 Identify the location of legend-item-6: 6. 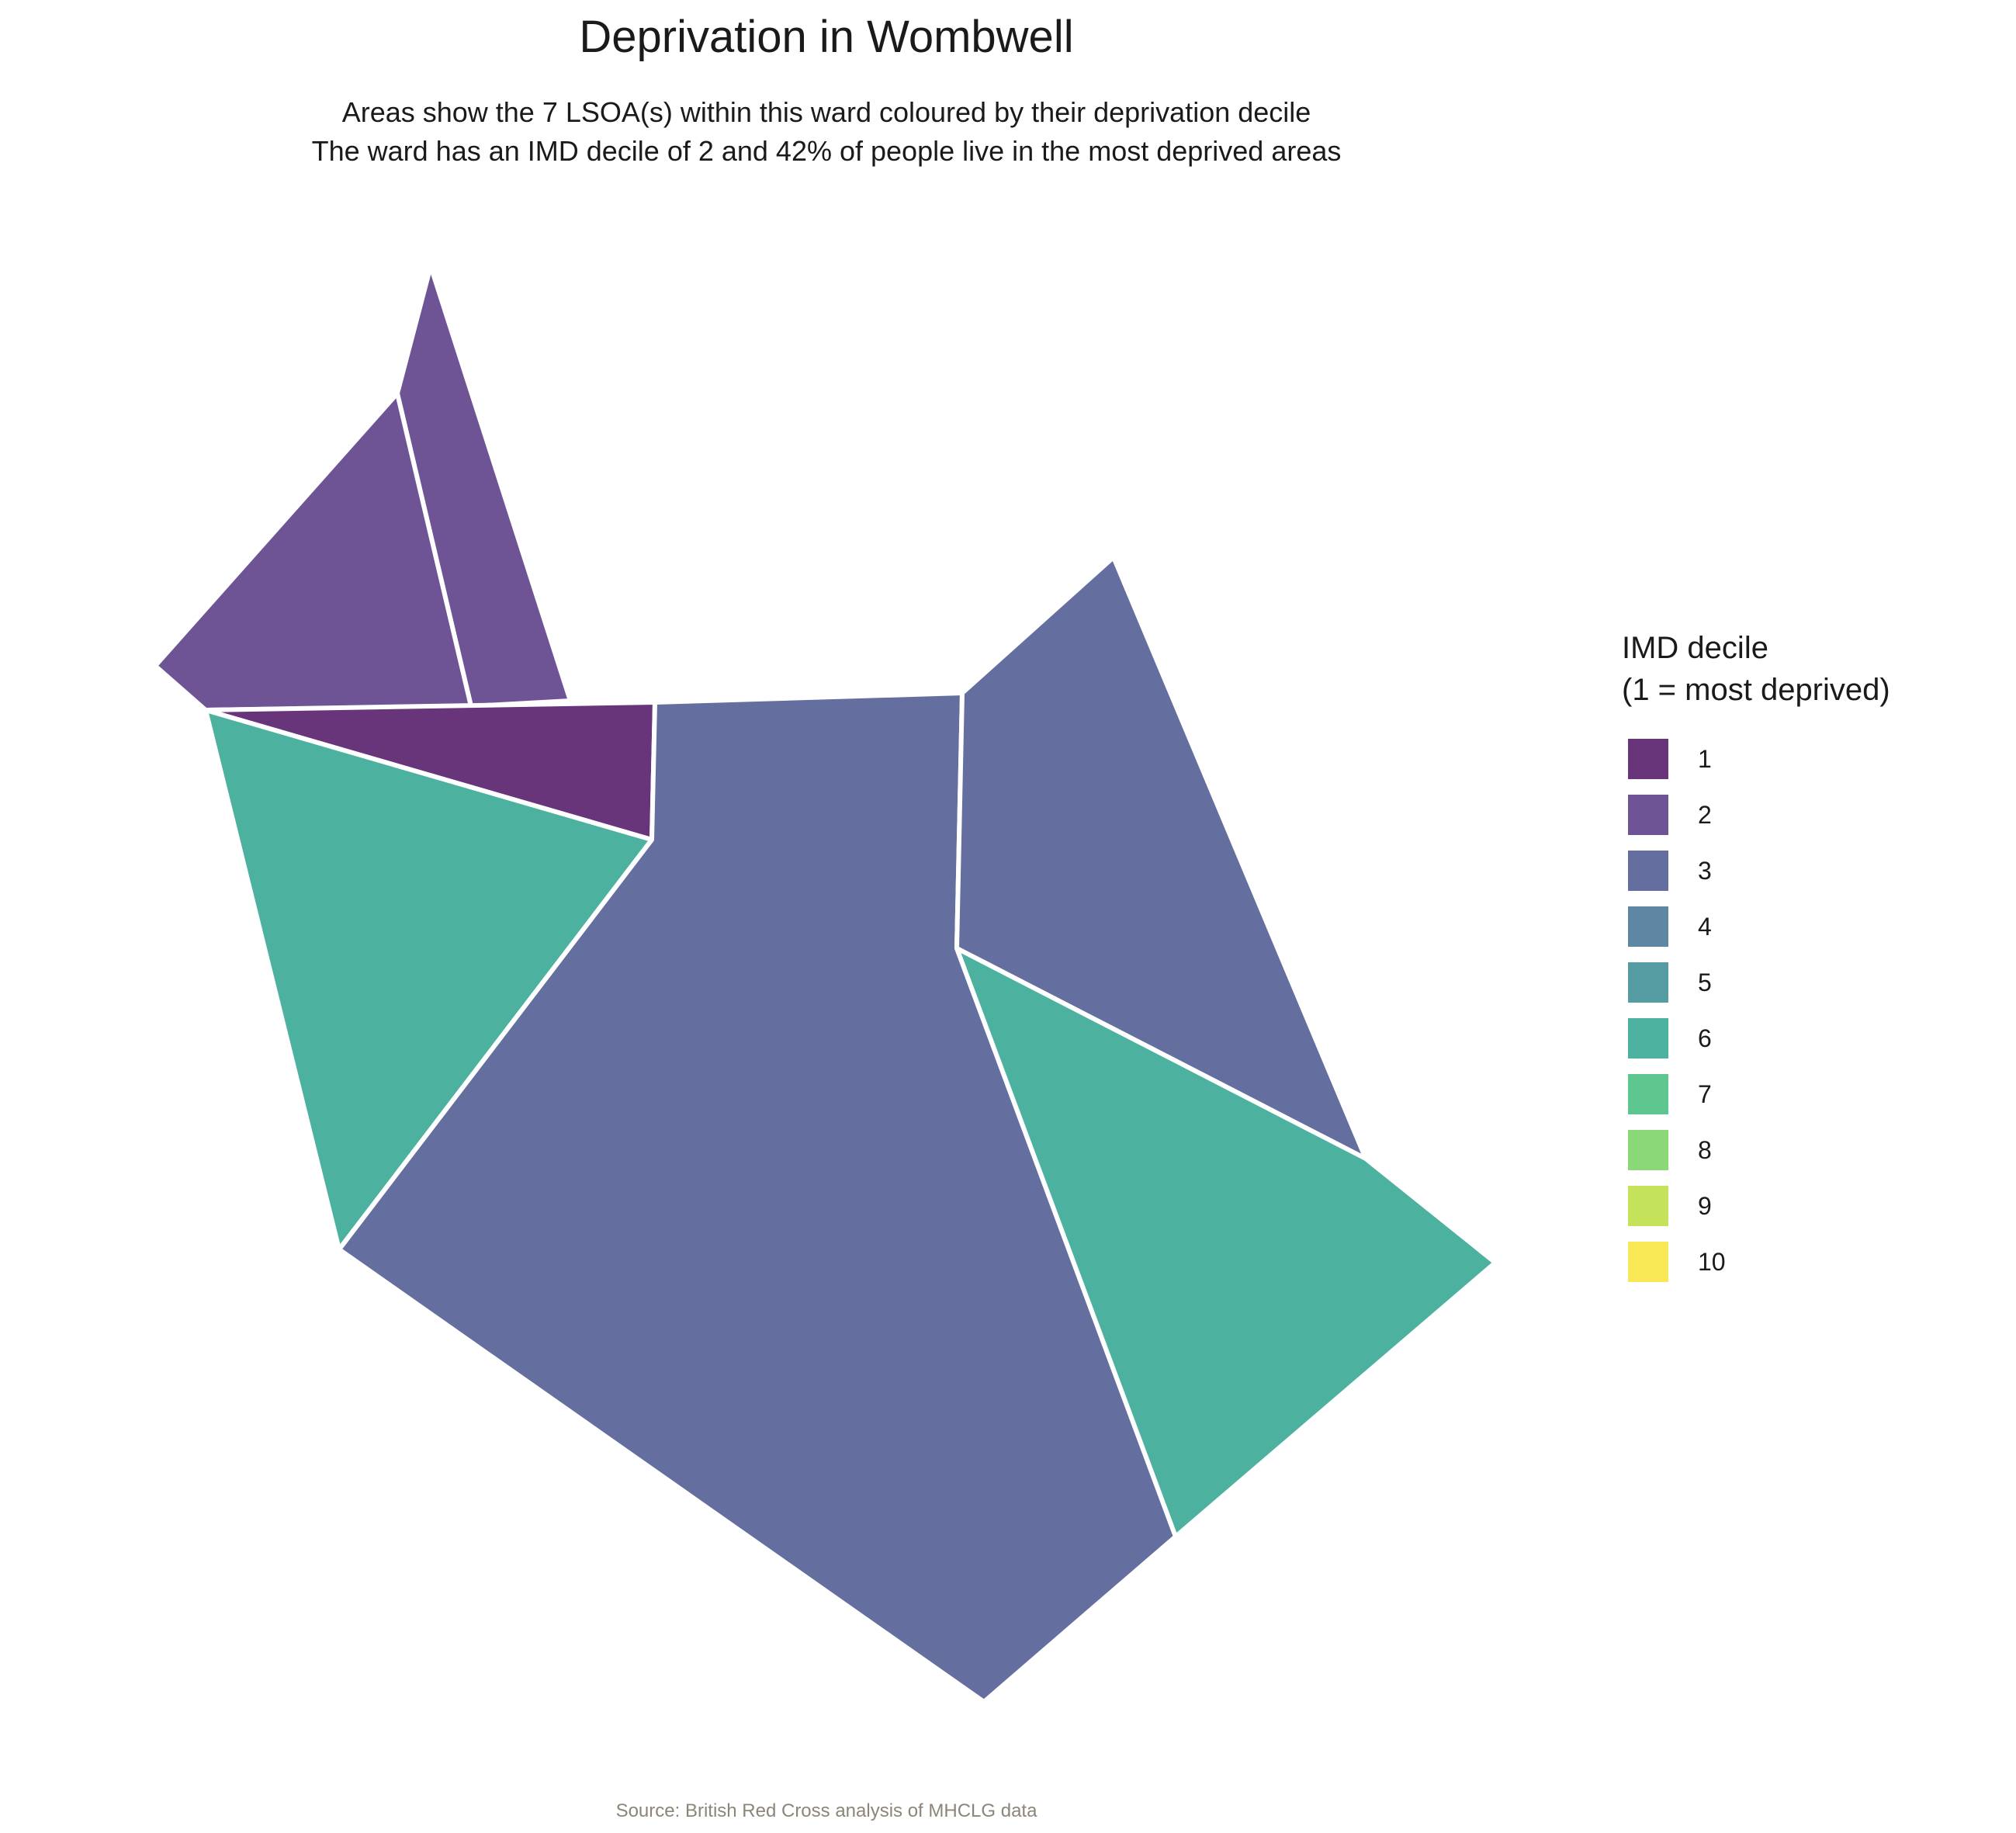
(1756, 1038).